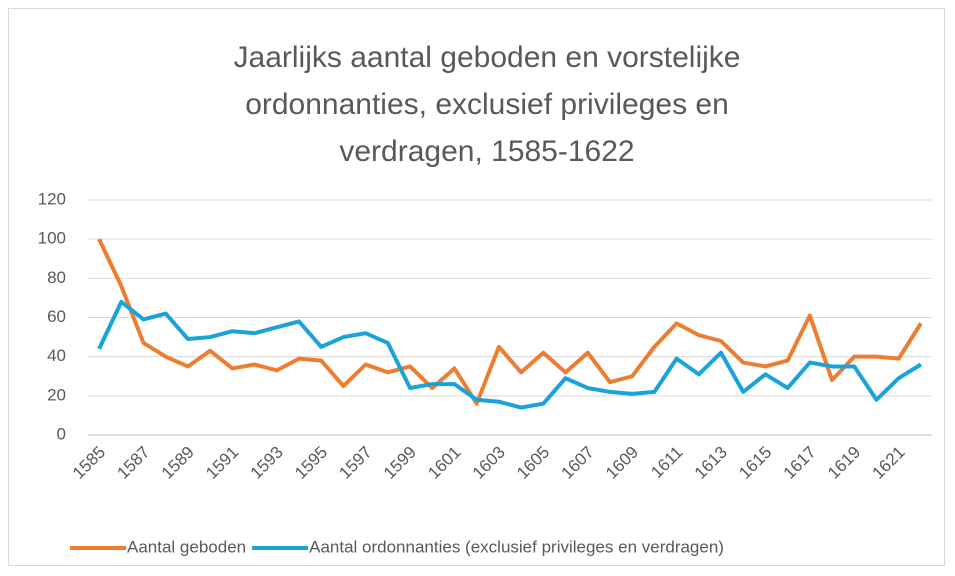 This screenshot has height=576, width=955. I want to click on y-tick-label: 0, so click(61, 433).